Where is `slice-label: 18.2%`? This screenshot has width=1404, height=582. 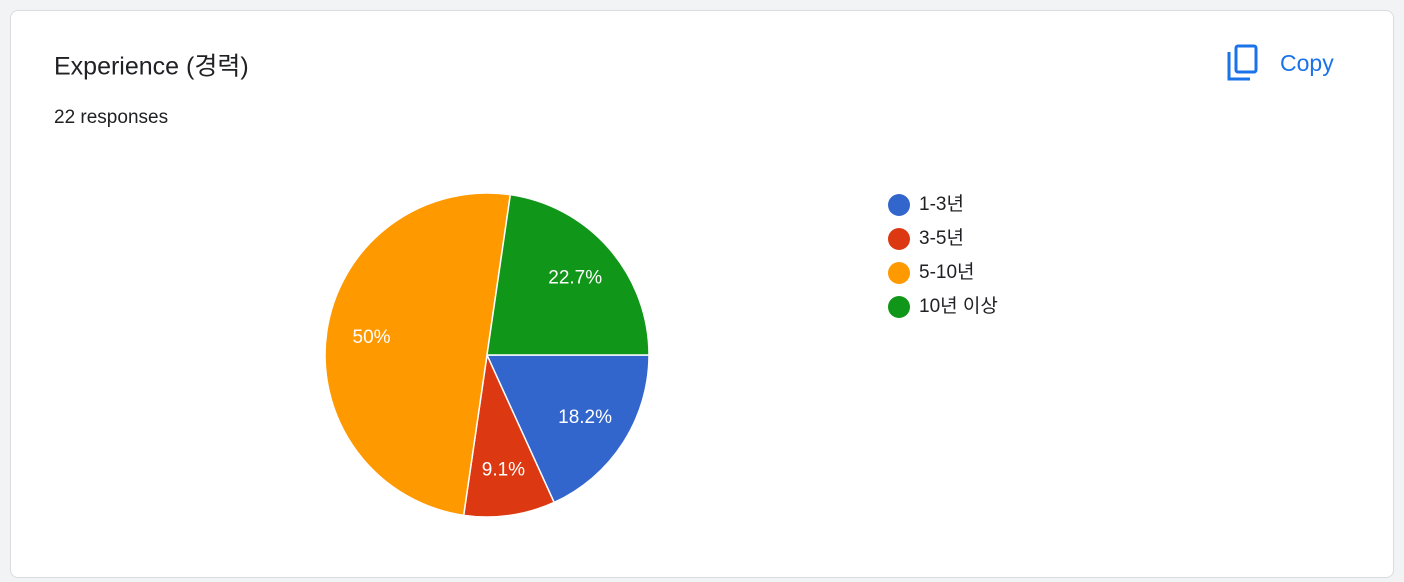
slice-label: 18.2% is located at coordinates (585, 417).